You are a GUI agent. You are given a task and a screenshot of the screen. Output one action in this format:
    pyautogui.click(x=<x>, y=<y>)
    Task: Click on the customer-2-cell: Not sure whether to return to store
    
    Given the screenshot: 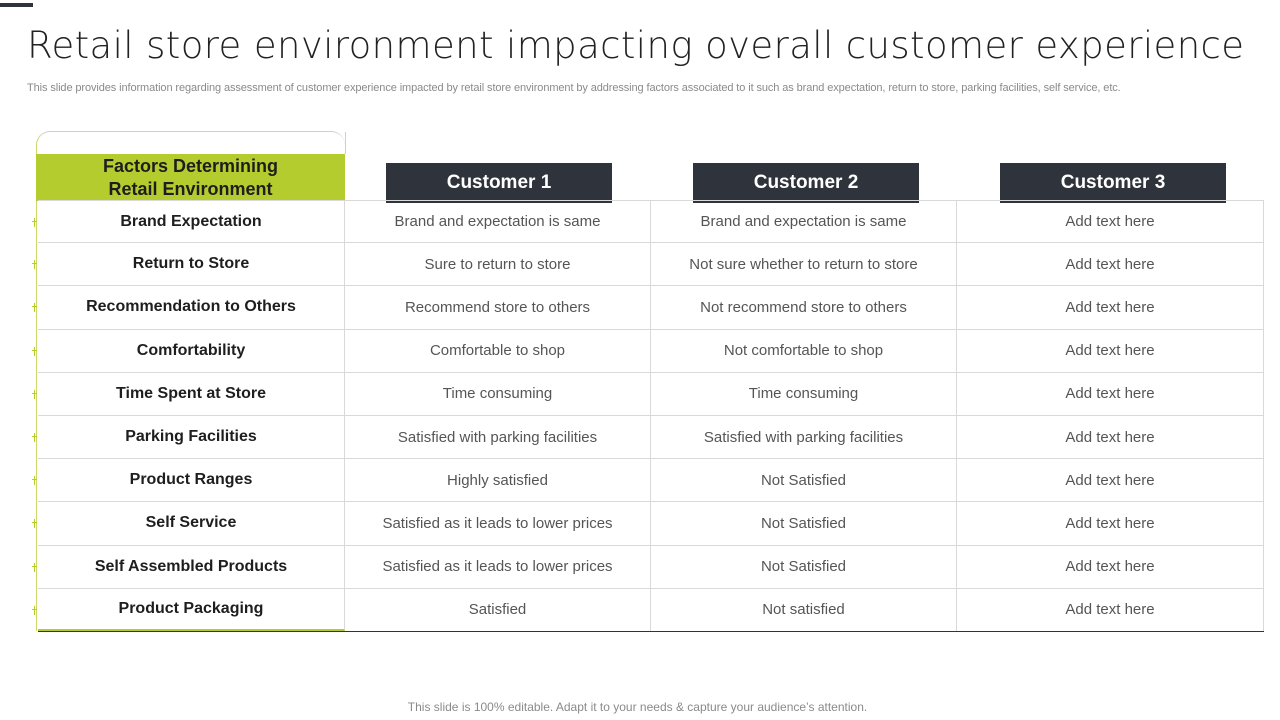 What is the action you would take?
    pyautogui.click(x=804, y=264)
    